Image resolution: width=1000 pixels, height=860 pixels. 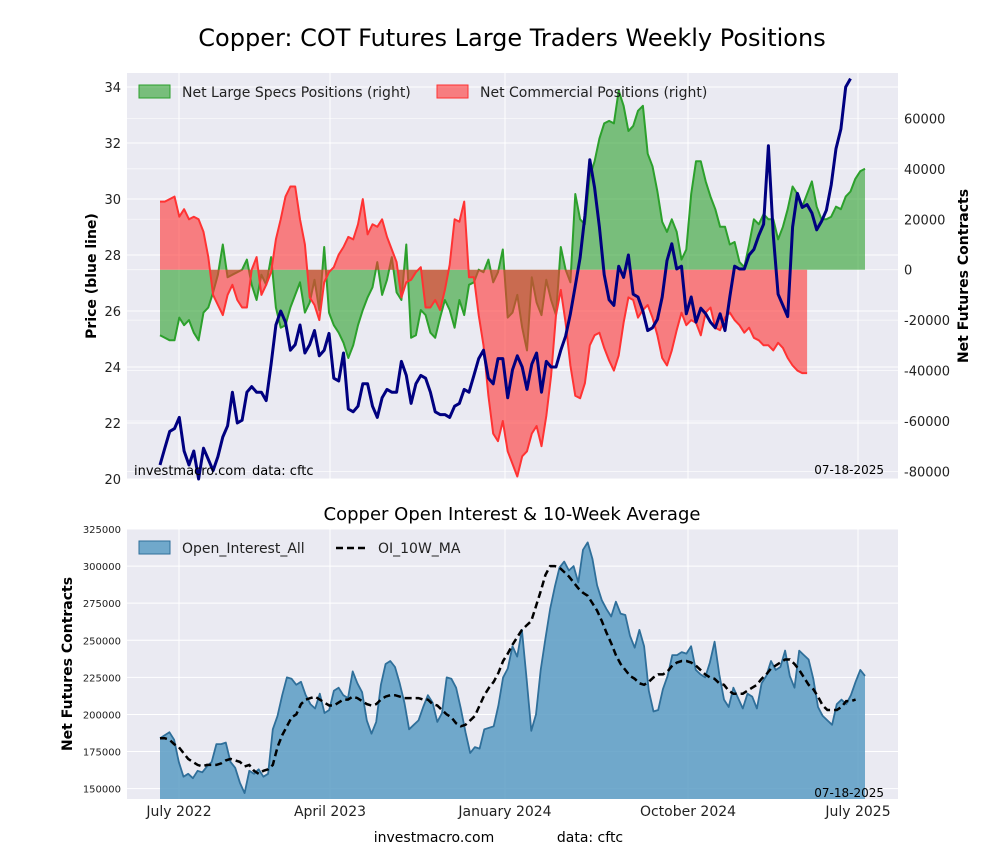 I want to click on bottom-y-tick-label: 300000, so click(x=102, y=567).